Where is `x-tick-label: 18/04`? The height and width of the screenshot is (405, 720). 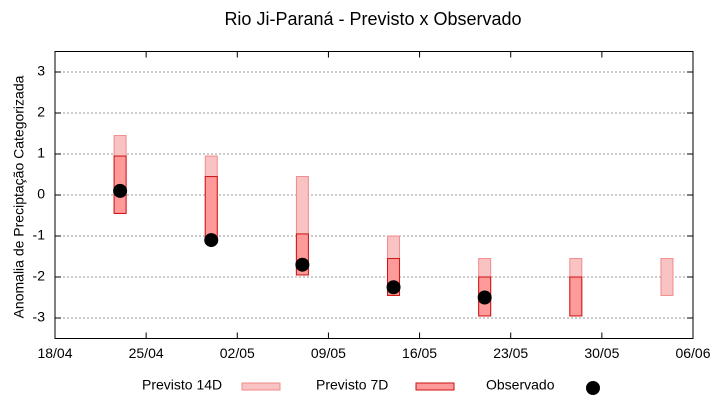
x-tick-label: 18/04 is located at coordinates (54, 353).